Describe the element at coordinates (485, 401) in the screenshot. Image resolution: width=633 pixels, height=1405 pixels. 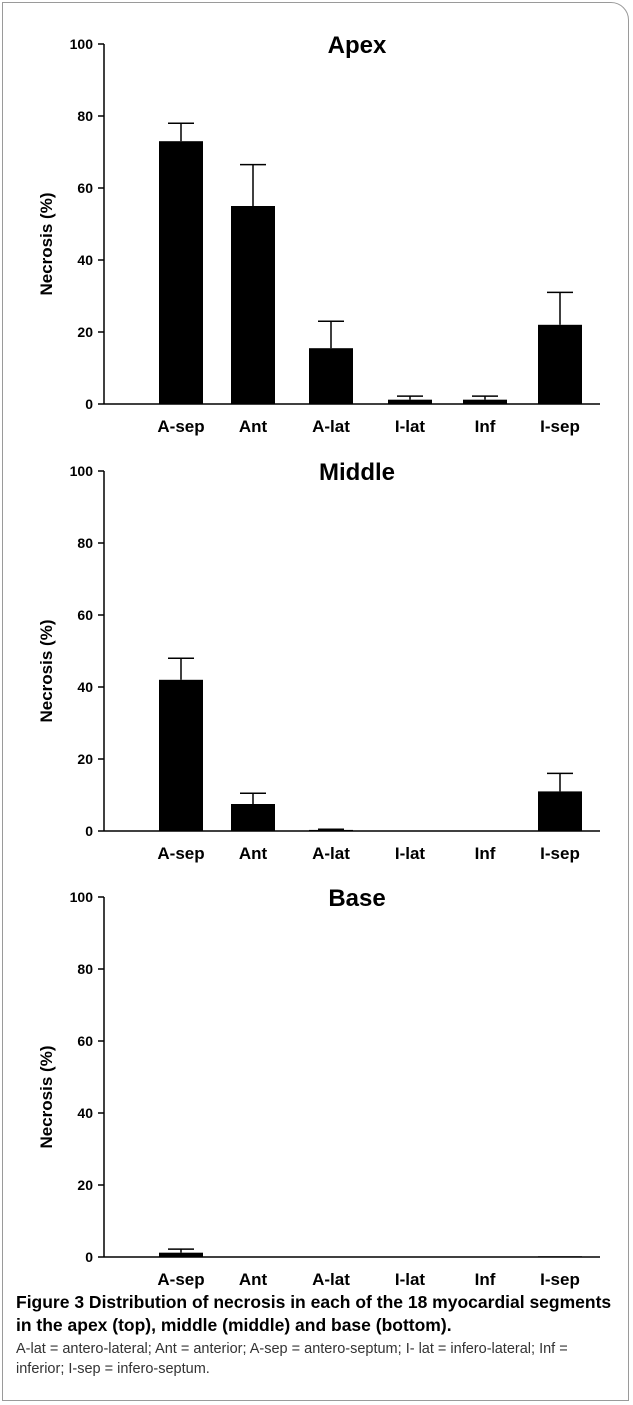
I see `bar-apex-inf` at that location.